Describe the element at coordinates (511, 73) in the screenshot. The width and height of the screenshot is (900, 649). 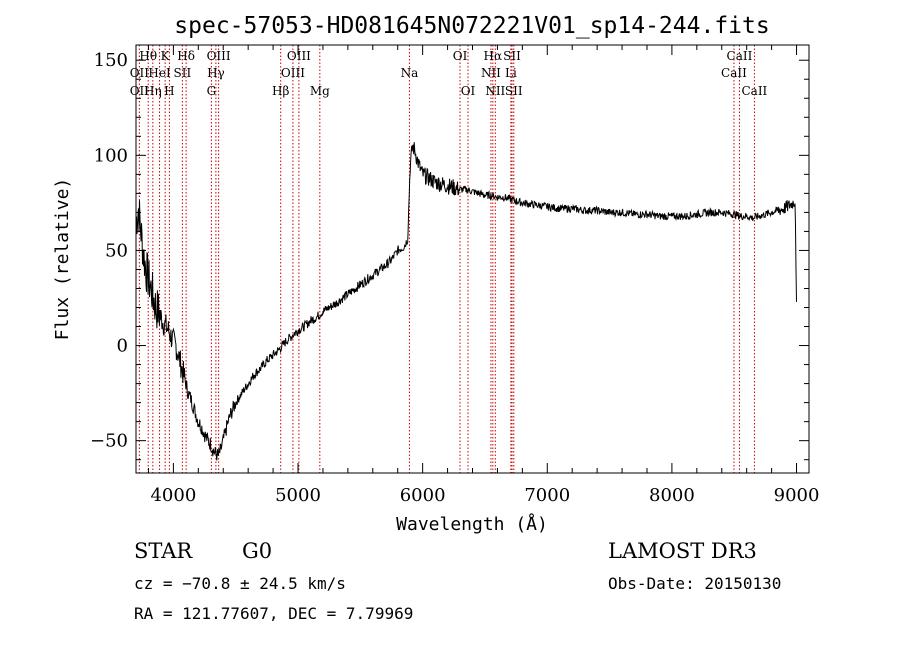
I see `line-marker-label: Li` at that location.